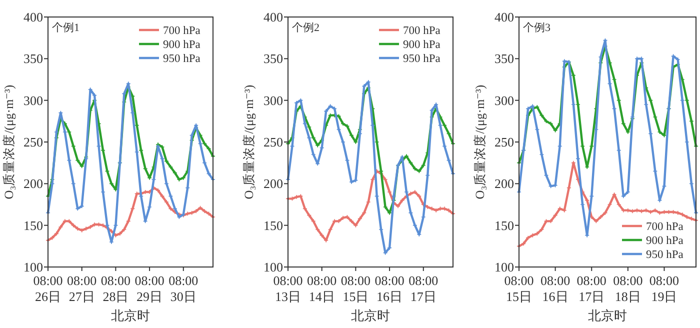 The height and width of the screenshot is (328, 700). What do you see at coordinates (288, 288) in the screenshot?
I see `x-tick-label: 08:00 13日` at bounding box center [288, 288].